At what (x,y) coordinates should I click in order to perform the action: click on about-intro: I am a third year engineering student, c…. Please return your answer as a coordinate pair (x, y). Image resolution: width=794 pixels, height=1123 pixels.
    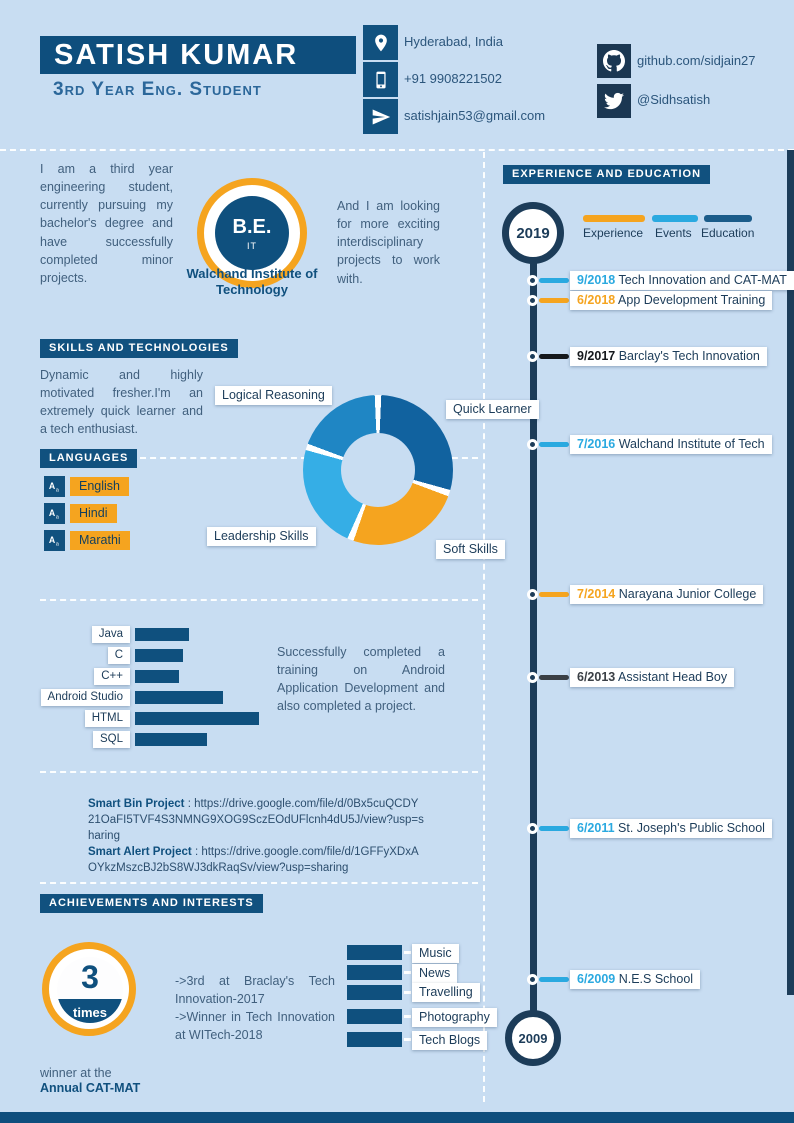
    Looking at the image, I should click on (106, 223).